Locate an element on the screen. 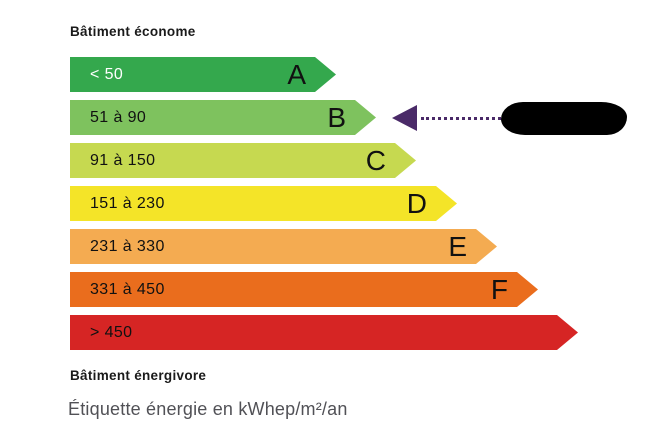 This screenshot has width=667, height=441. economical-building-label: Bâtiment économe is located at coordinates (133, 31).